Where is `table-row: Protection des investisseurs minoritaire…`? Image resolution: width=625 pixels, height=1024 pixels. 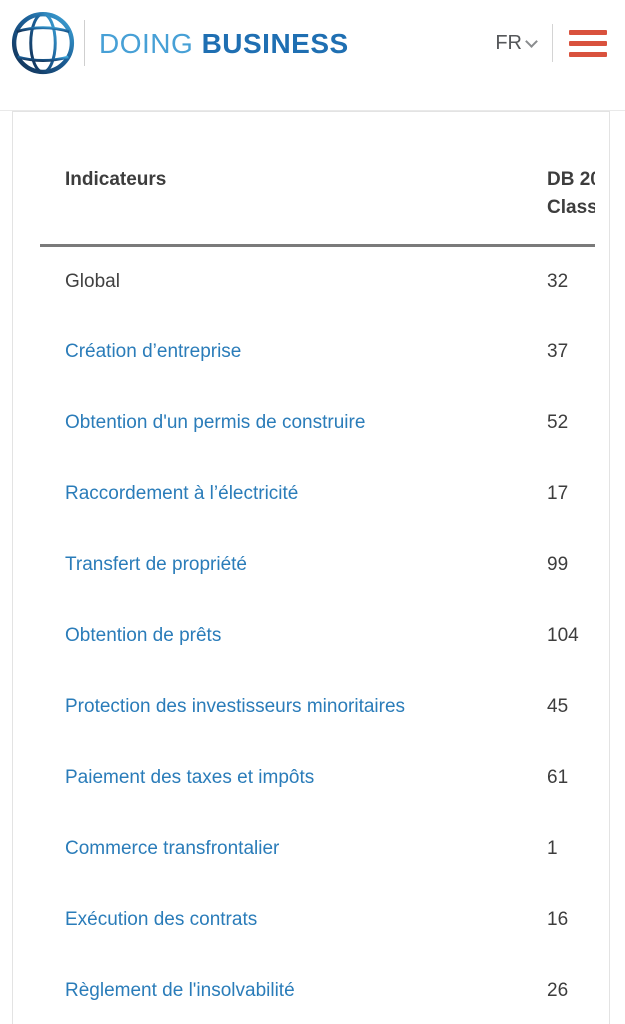
table-row: Protection des investisseurs minoritaire… is located at coordinates (317, 707).